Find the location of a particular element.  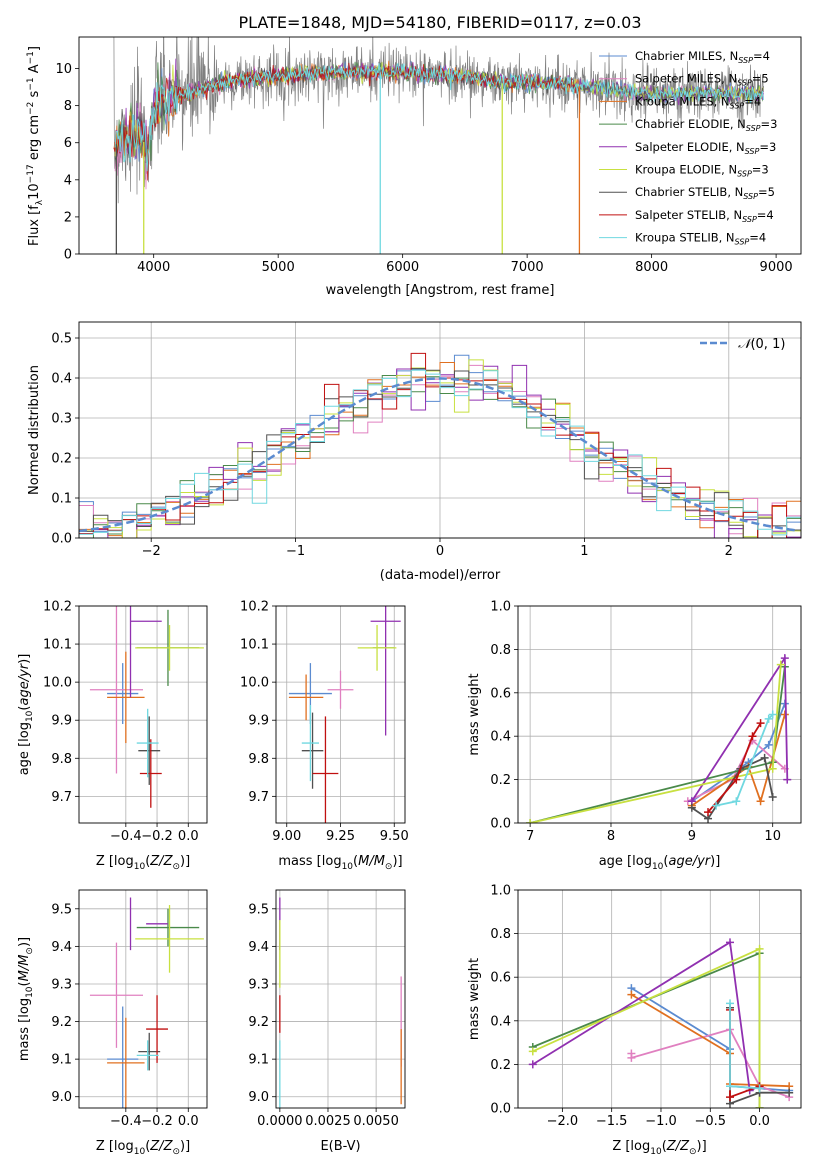

legend-label: Chabrier MILES, NSSP=4 is located at coordinates (702, 57).